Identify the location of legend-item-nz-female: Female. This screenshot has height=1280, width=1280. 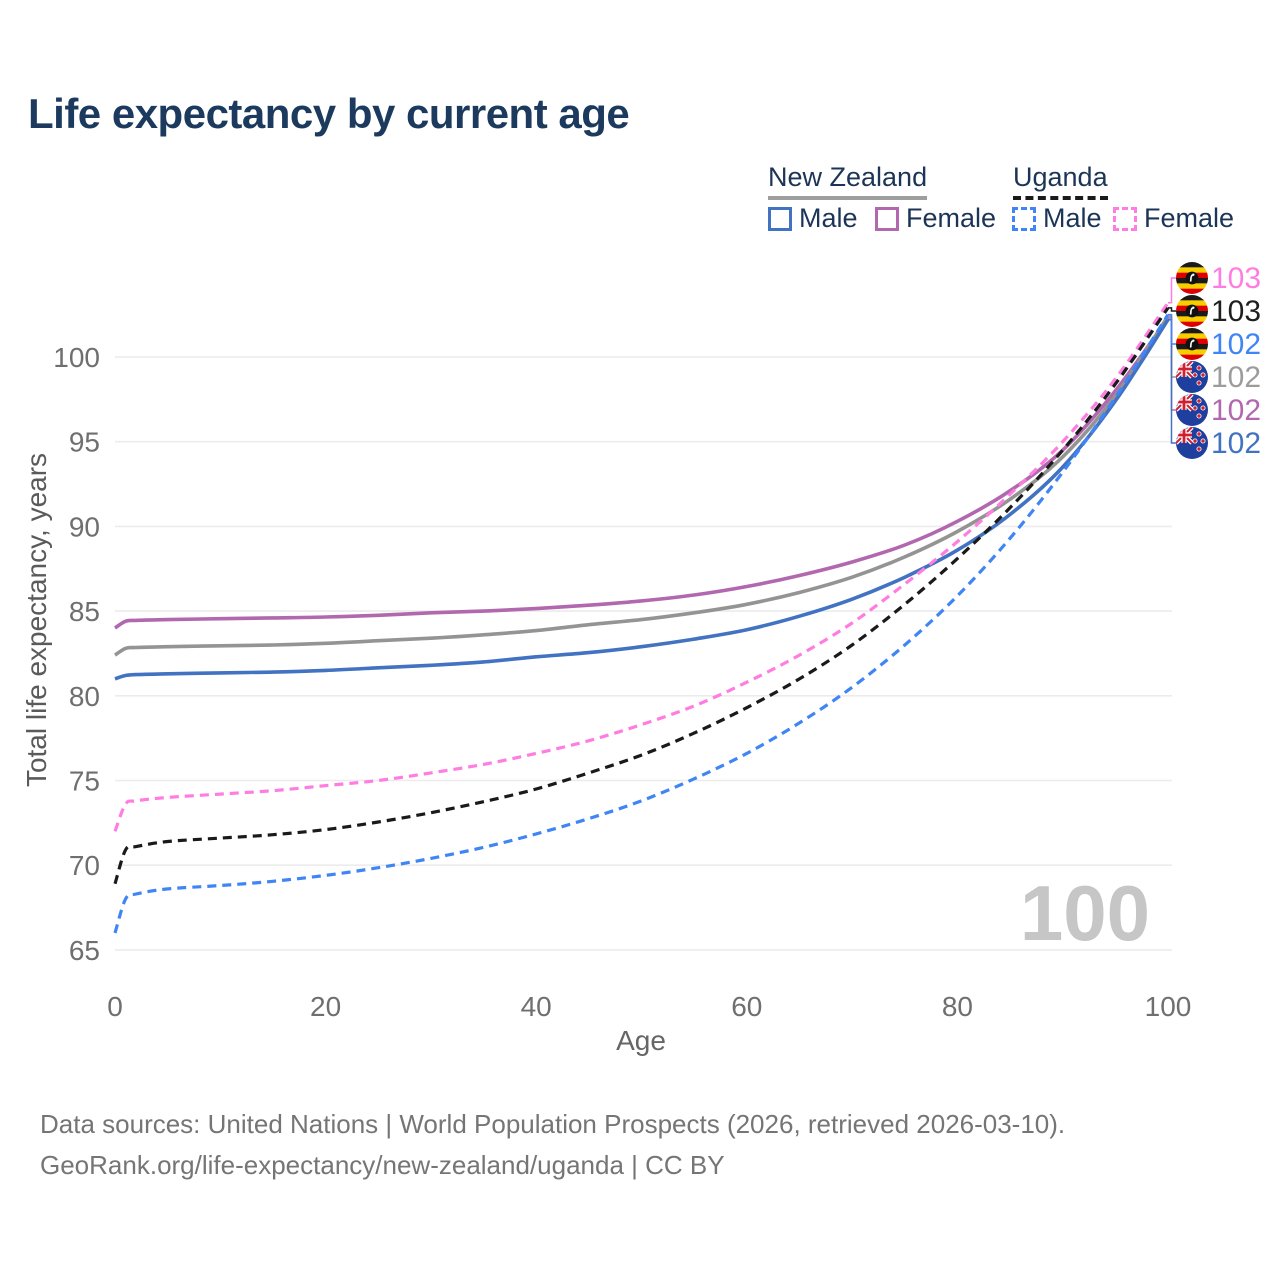
(935, 218).